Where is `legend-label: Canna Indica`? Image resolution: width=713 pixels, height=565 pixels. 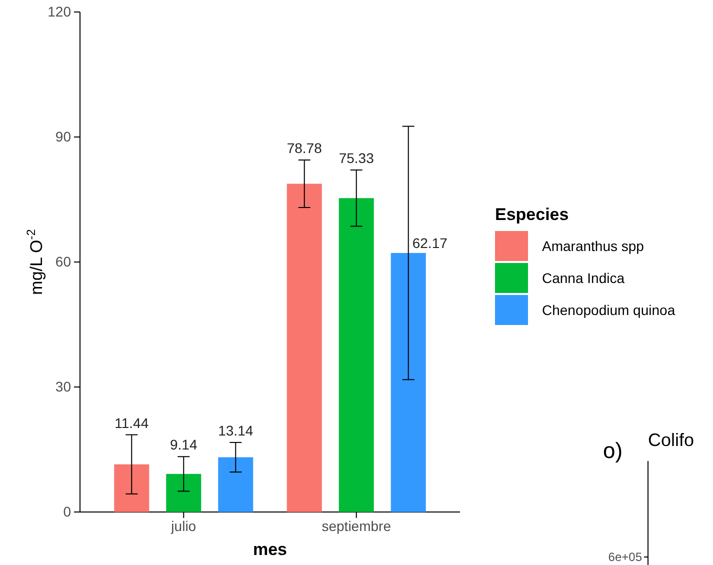
legend-label: Canna Indica is located at coordinates (583, 278).